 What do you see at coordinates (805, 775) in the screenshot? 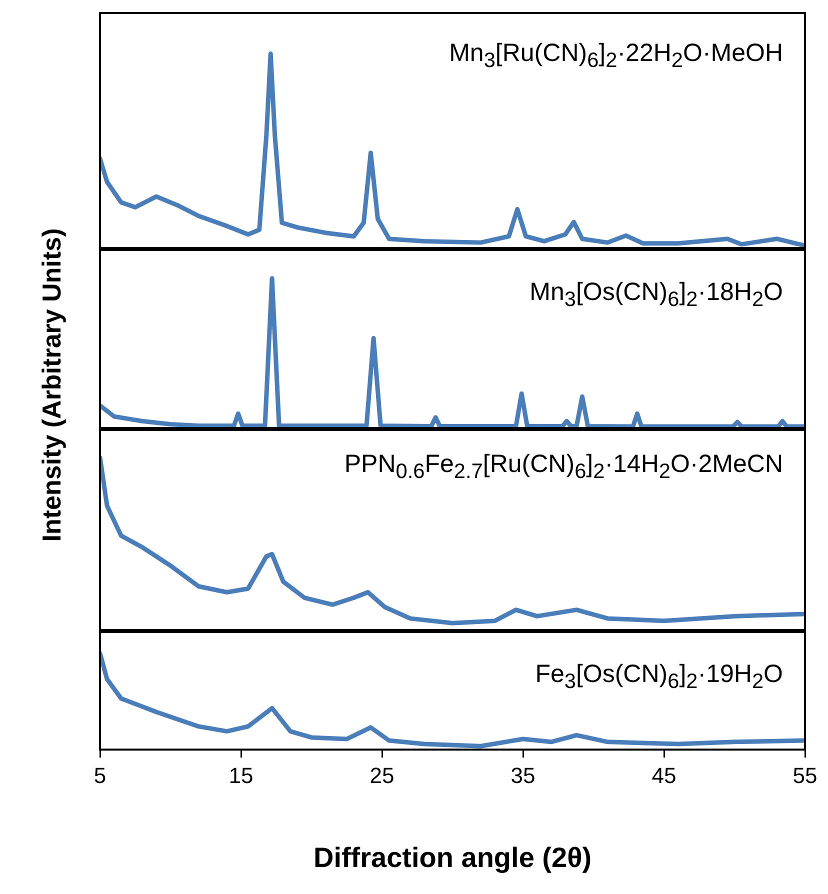
I see `x-tick-label: 55` at bounding box center [805, 775].